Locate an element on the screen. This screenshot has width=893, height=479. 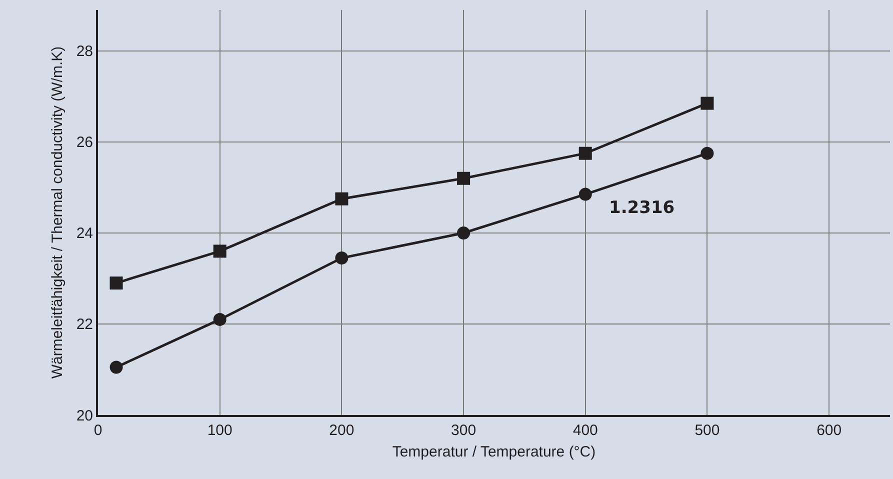
y-tick-label: 24 is located at coordinates (84, 233).